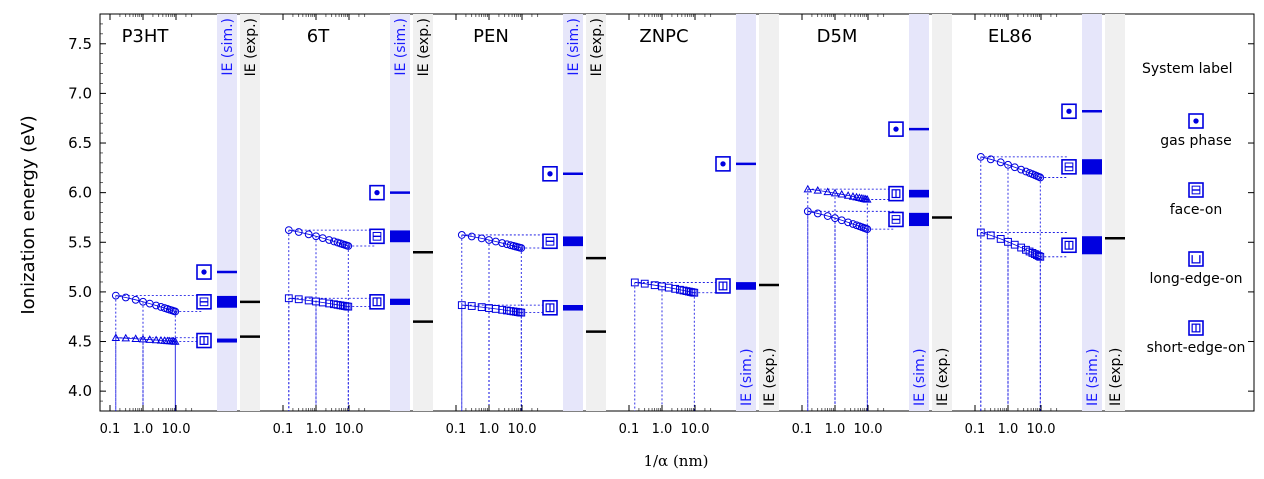  Describe the element at coordinates (704, 212) in the screenshot. I see `panel-znpc: ZNPC IE (sim.) IE (exp.)` at that location.